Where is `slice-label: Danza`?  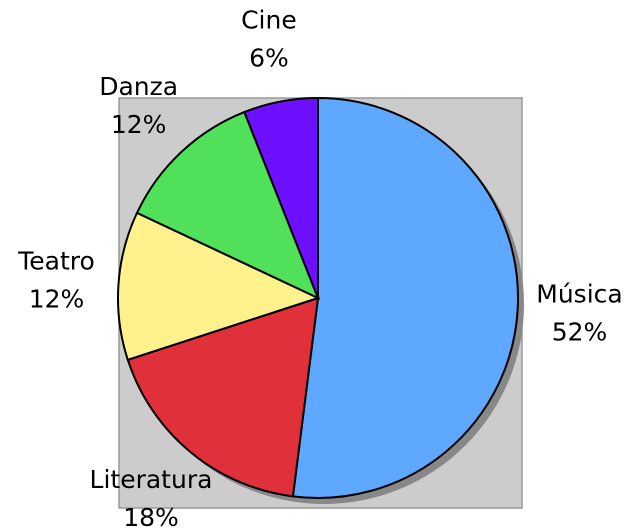 slice-label: Danza is located at coordinates (138, 86).